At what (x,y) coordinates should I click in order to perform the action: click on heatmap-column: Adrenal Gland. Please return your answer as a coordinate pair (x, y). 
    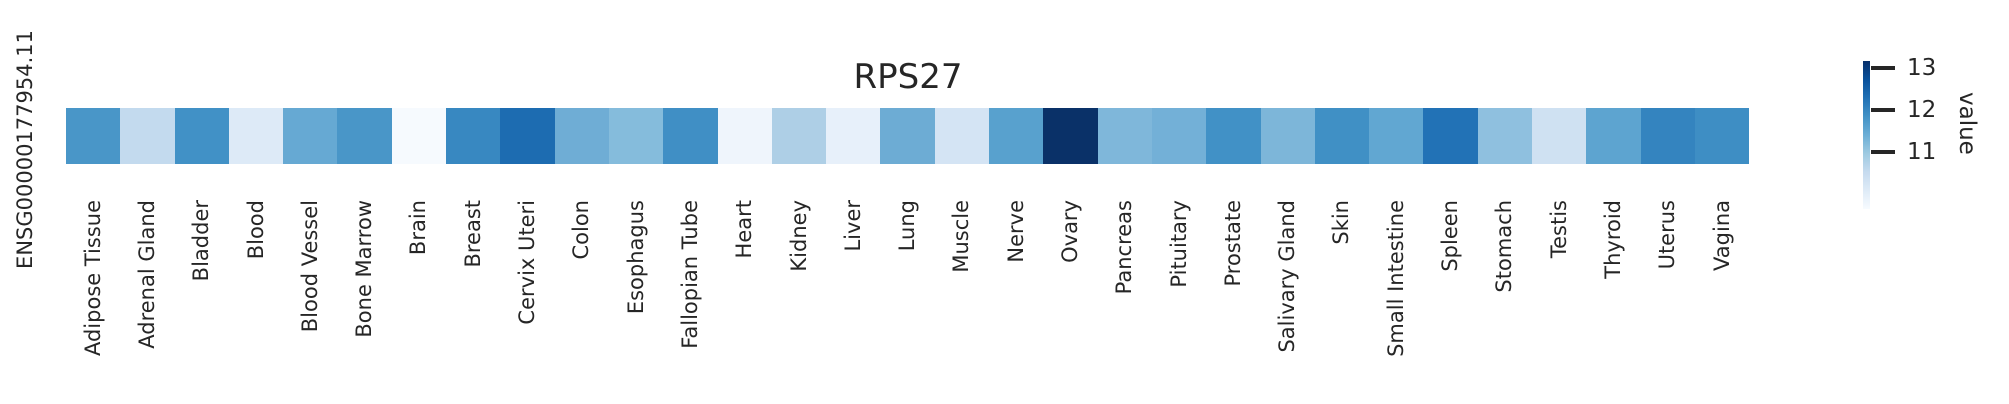
    Looking at the image, I should click on (147, 232).